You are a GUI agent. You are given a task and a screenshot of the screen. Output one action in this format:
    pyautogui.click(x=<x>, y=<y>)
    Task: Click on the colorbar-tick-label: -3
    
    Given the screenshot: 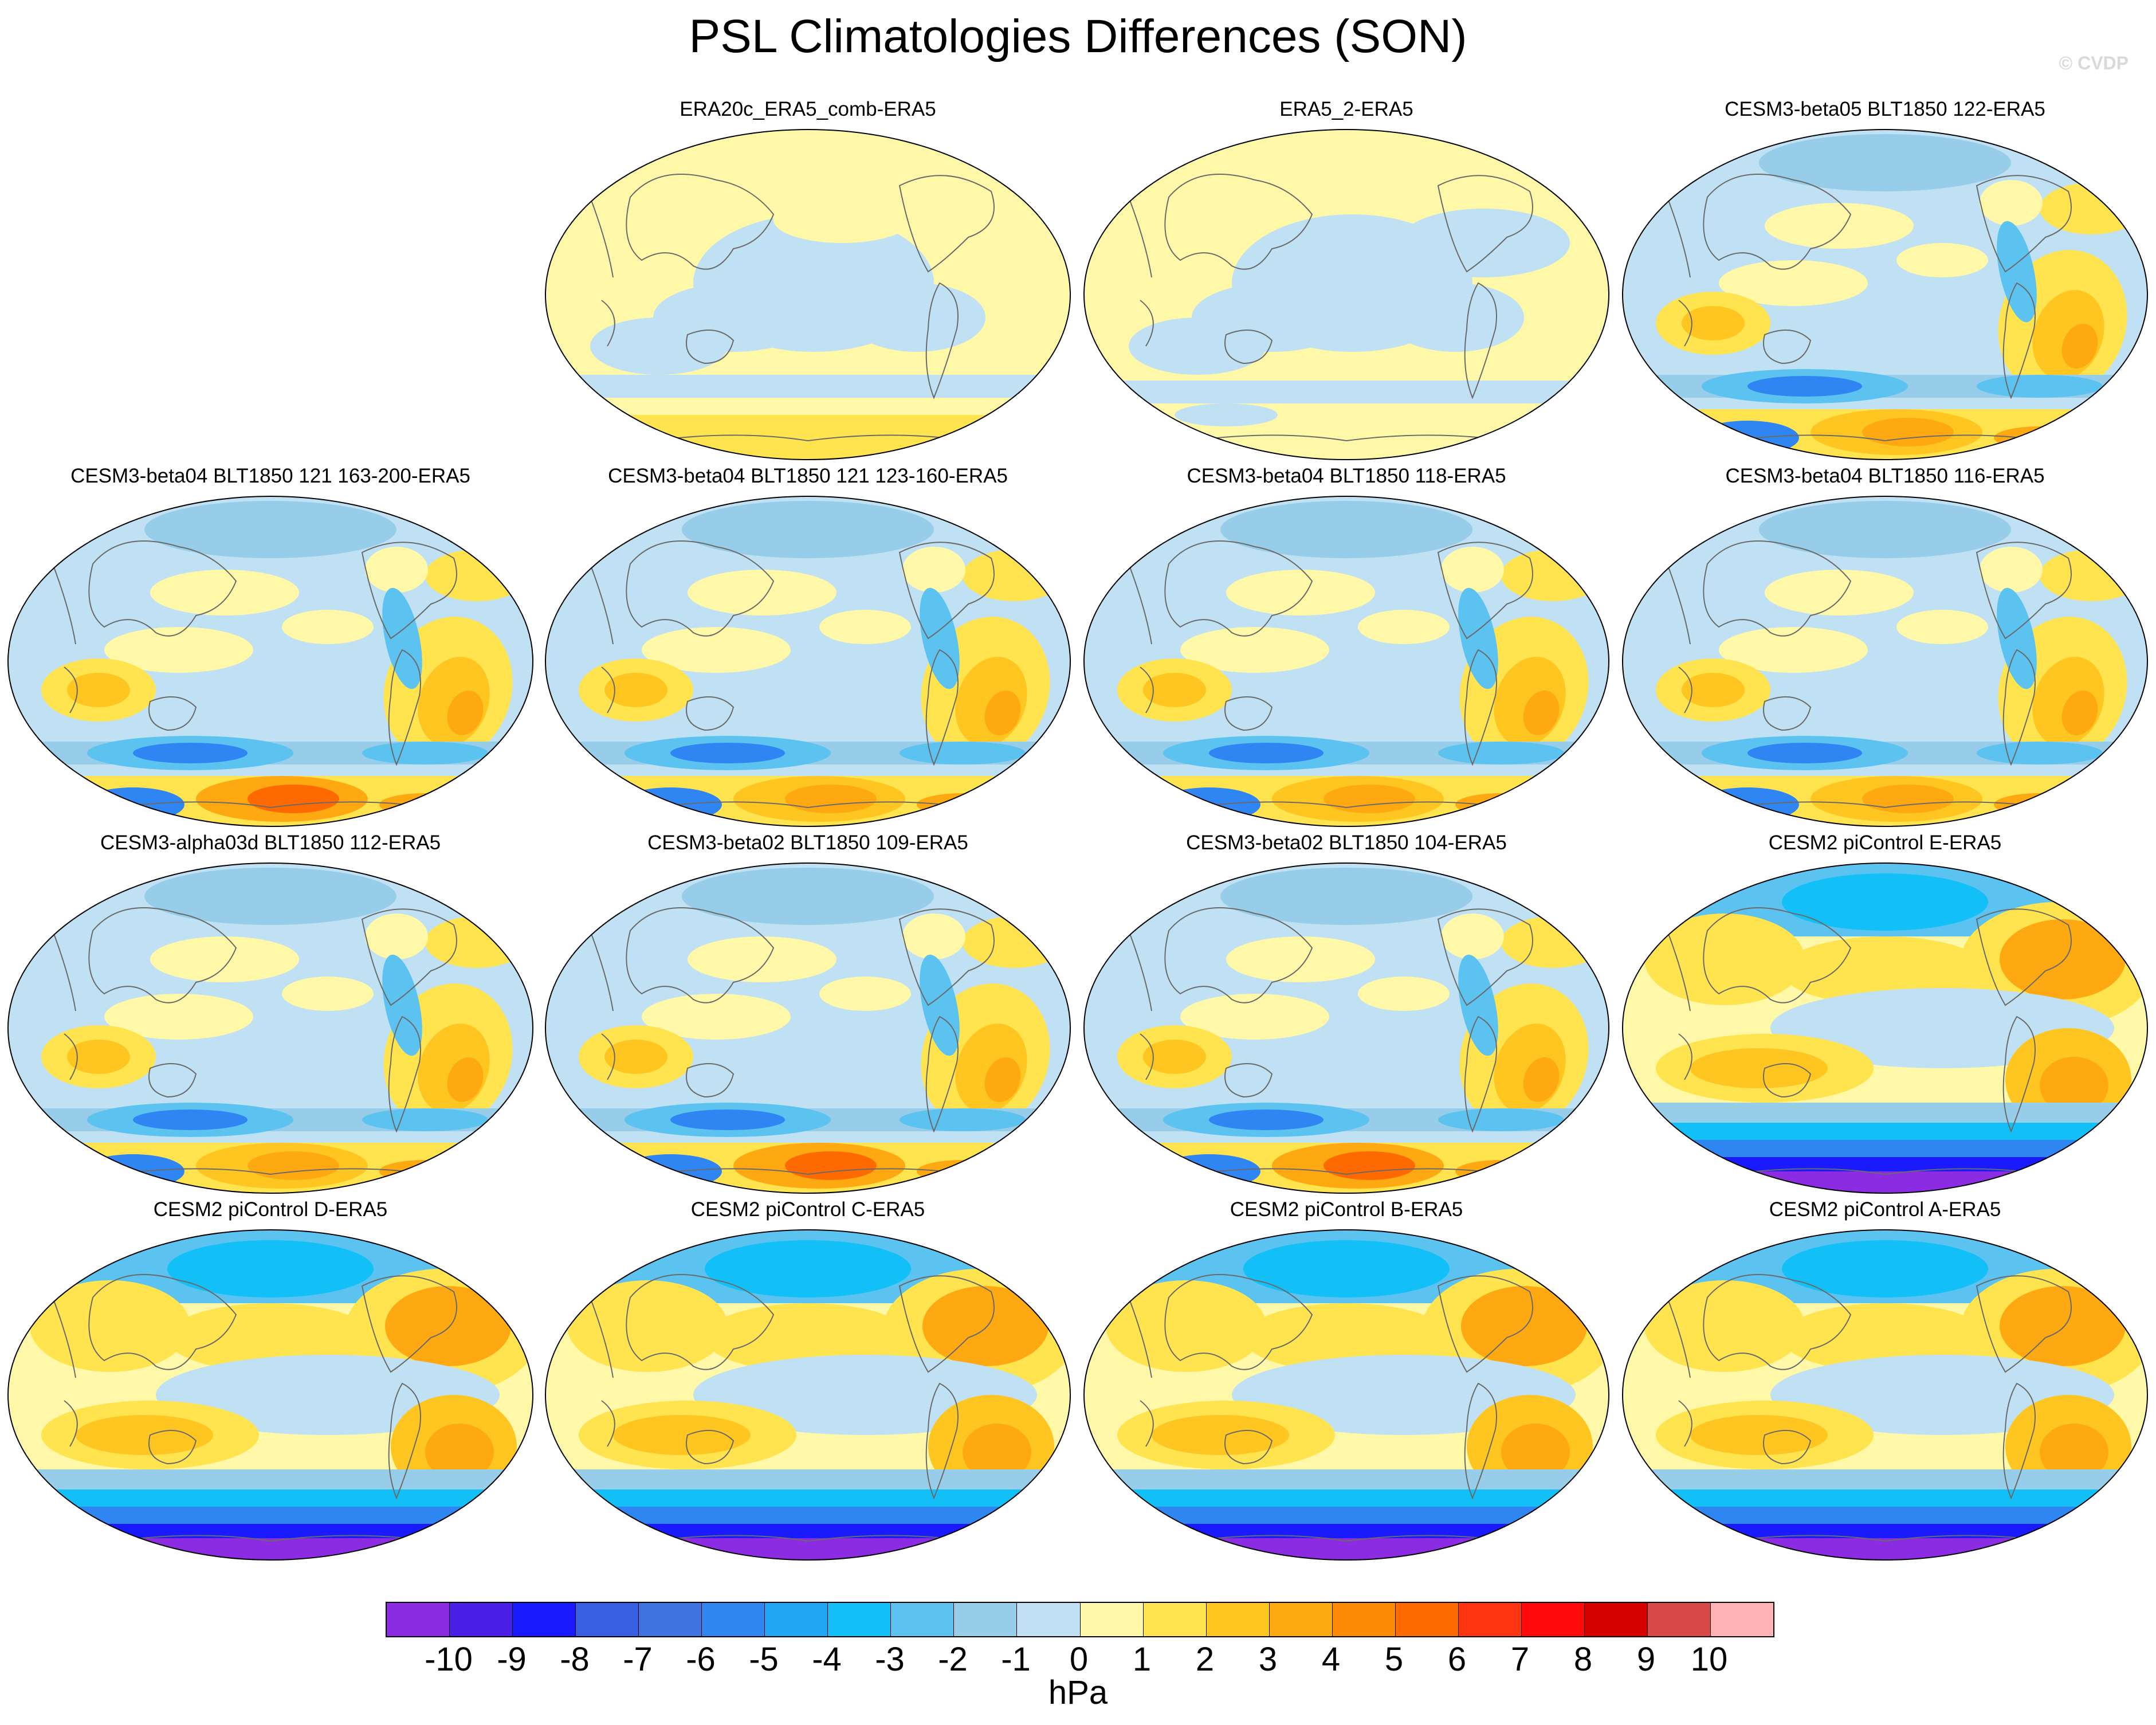 What is the action you would take?
    pyautogui.click(x=890, y=1660)
    